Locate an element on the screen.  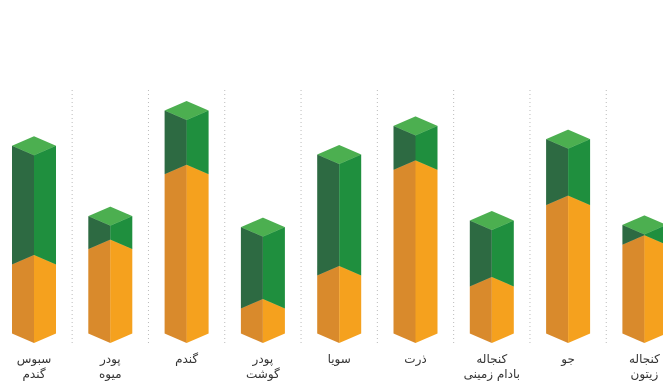
category-label: سبوس is located at coordinates (34, 359).